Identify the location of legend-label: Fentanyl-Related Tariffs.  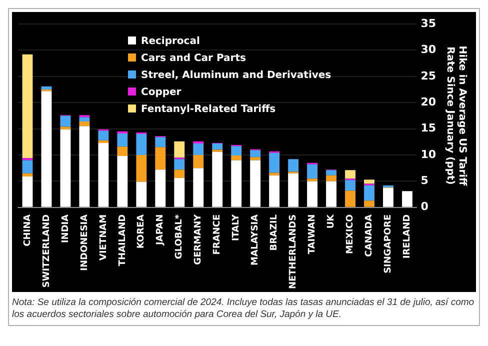
(208, 110).